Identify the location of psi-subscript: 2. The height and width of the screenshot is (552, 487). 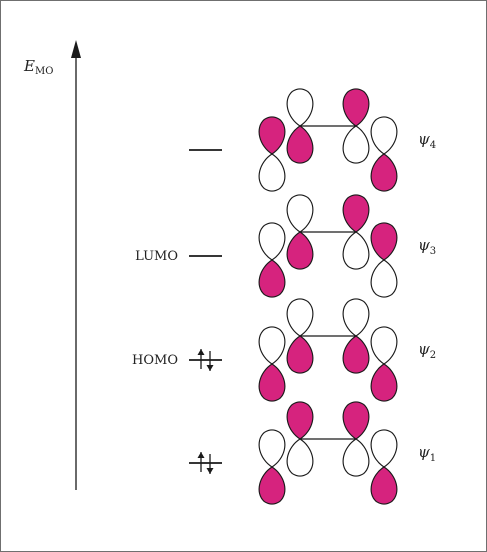
(433, 355).